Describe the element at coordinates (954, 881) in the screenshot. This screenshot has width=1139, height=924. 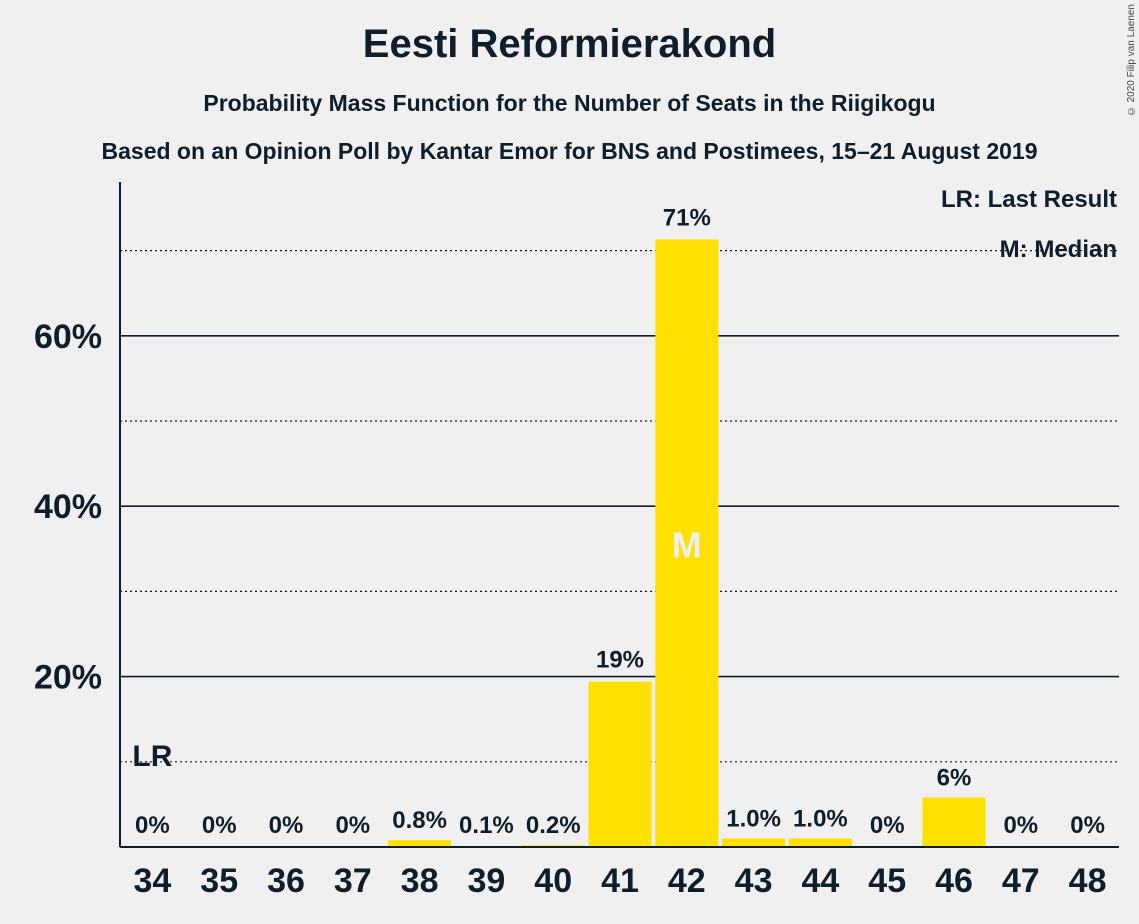
I see `x-tick-label: 46` at that location.